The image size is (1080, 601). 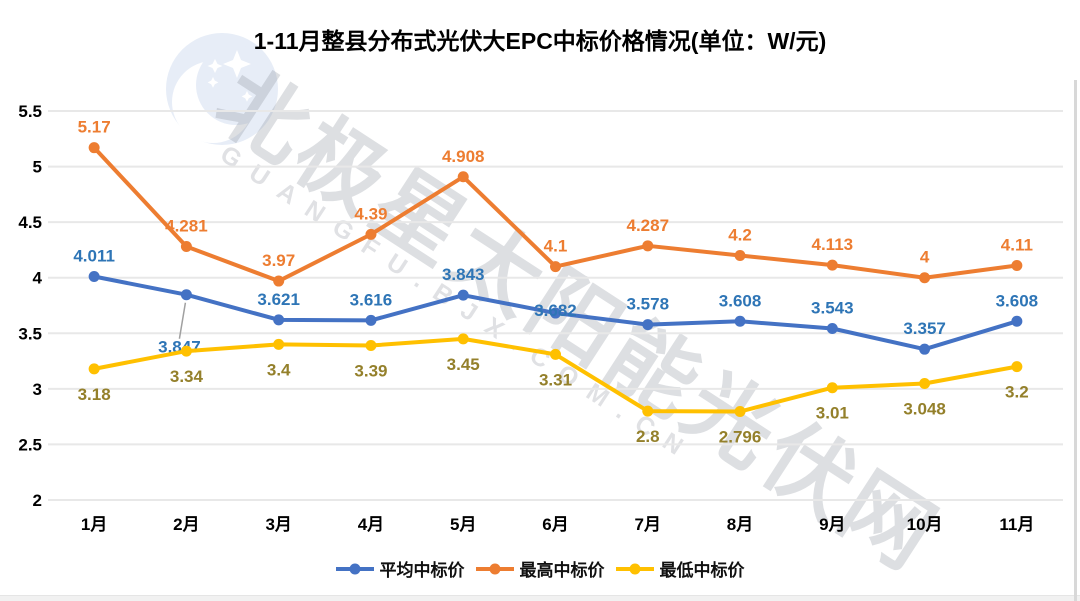 I want to click on x-axis-label: 9月, so click(x=832, y=524).